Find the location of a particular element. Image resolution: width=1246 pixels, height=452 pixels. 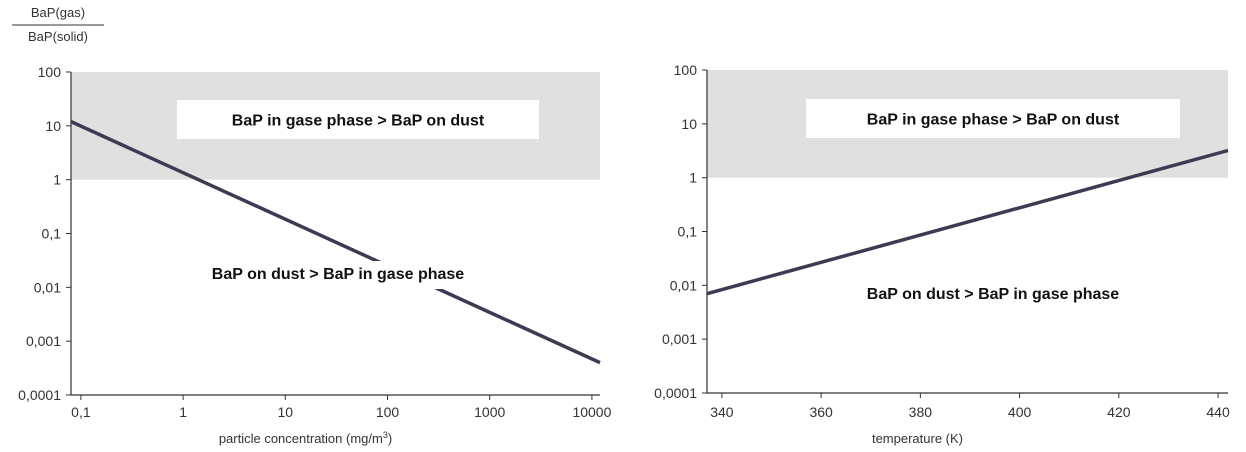

left-y-axis-numerator: BaP(gas) is located at coordinates (58, 12).